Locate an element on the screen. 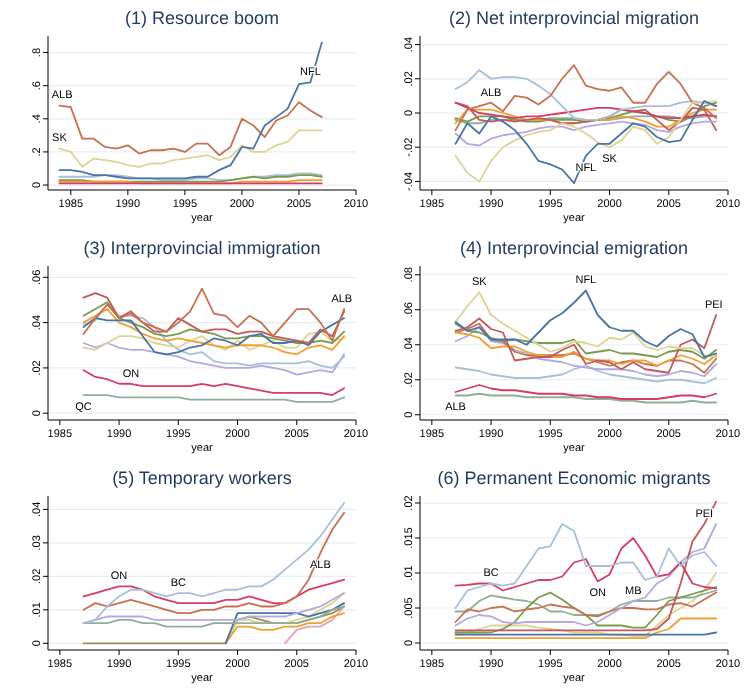 This screenshot has width=744, height=690. chart-title: (6) Permanent Economic migrants is located at coordinates (574, 478).